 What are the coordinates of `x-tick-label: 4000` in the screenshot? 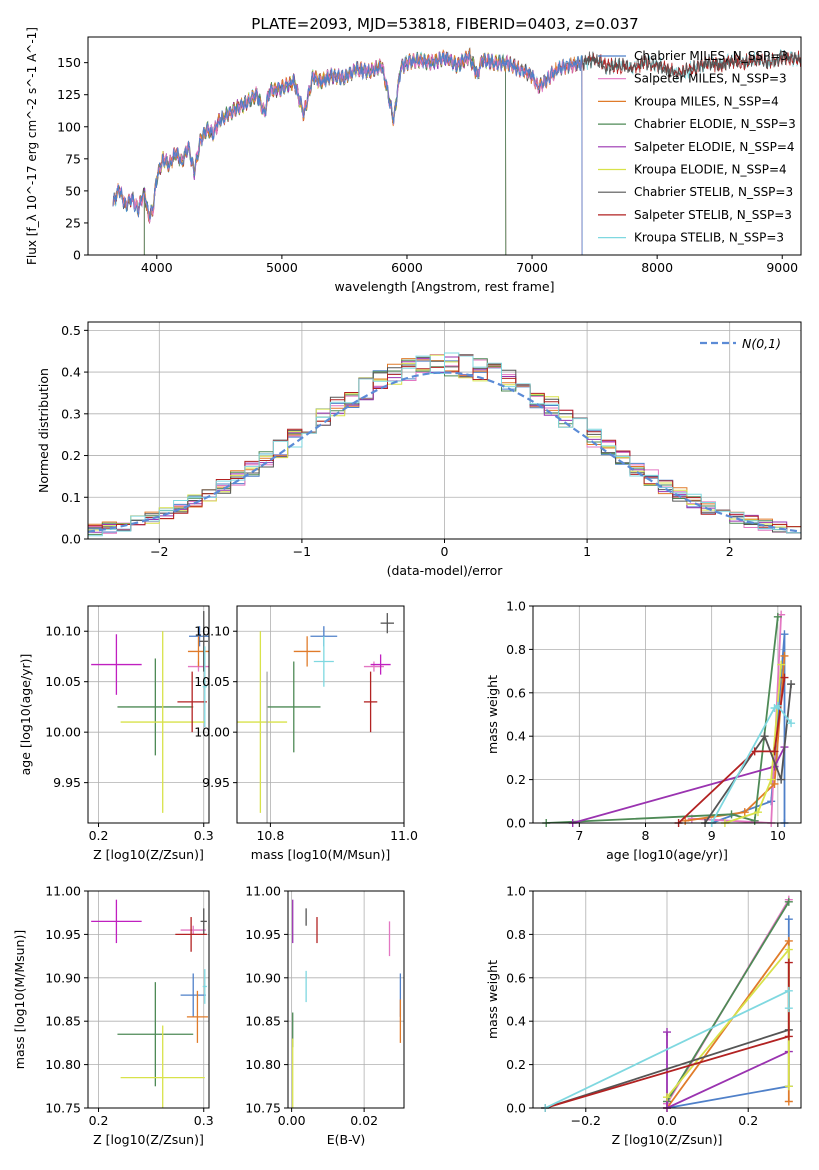 It's located at (157, 267).